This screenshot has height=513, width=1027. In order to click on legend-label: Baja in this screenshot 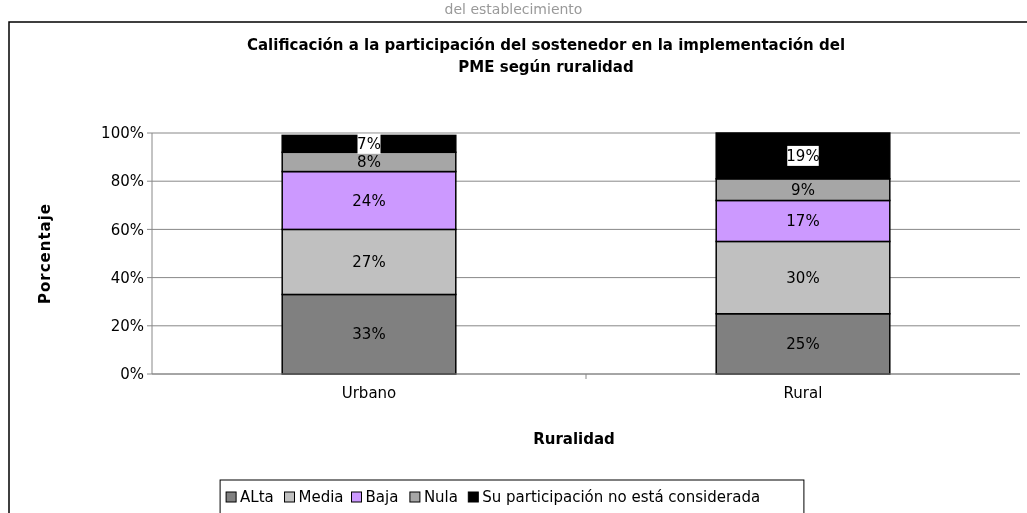, I will do `click(382, 497)`.